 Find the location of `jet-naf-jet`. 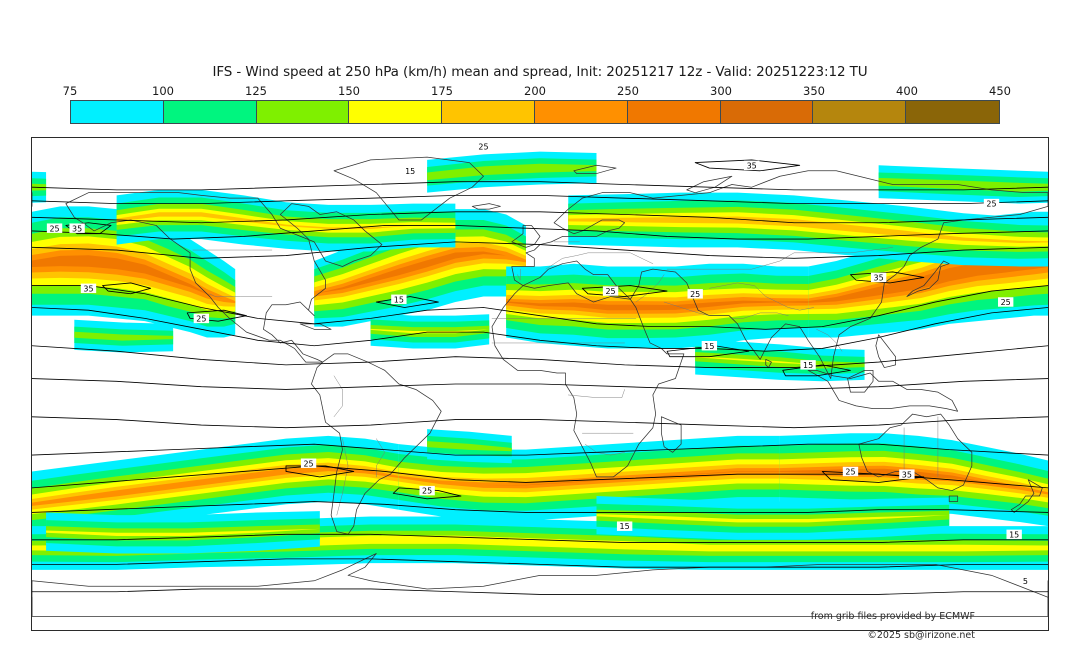

jet-naf-jet is located at coordinates (657, 306).